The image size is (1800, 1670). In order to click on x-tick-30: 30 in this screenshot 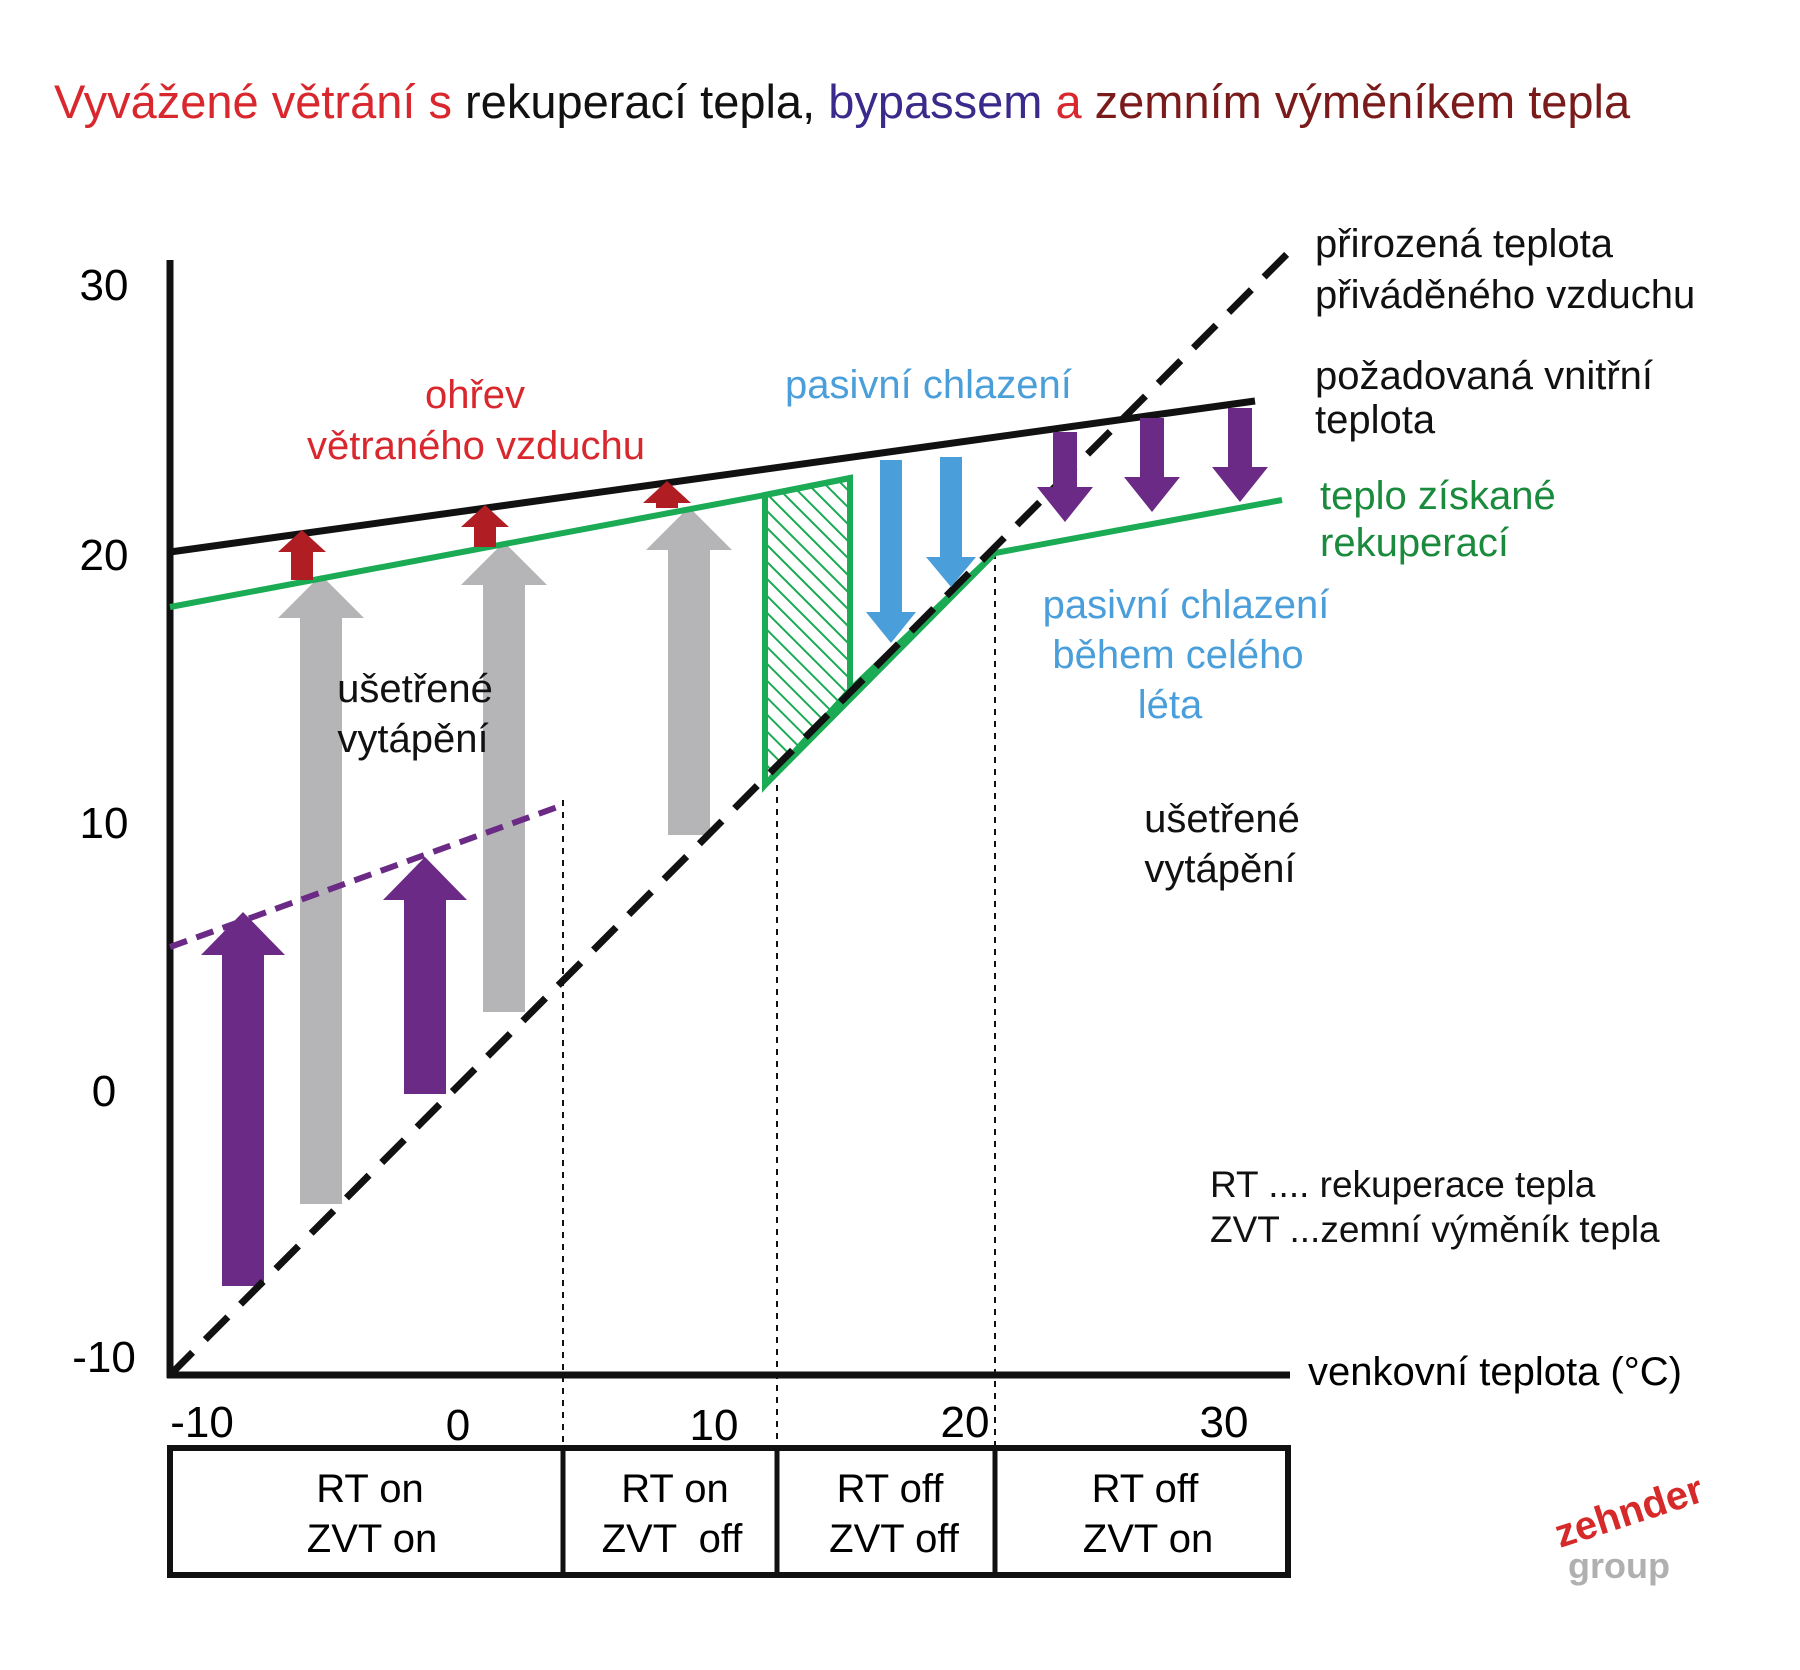, I will do `click(1224, 1422)`.